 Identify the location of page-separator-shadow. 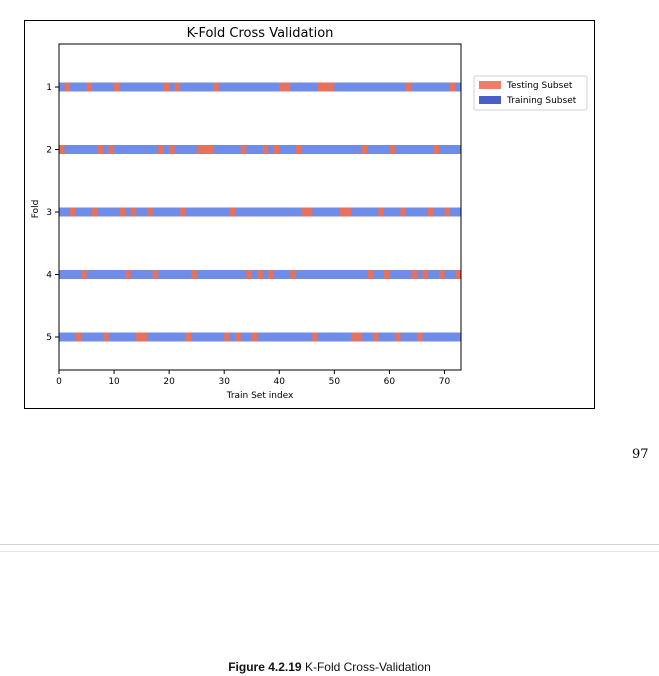
(329, 551).